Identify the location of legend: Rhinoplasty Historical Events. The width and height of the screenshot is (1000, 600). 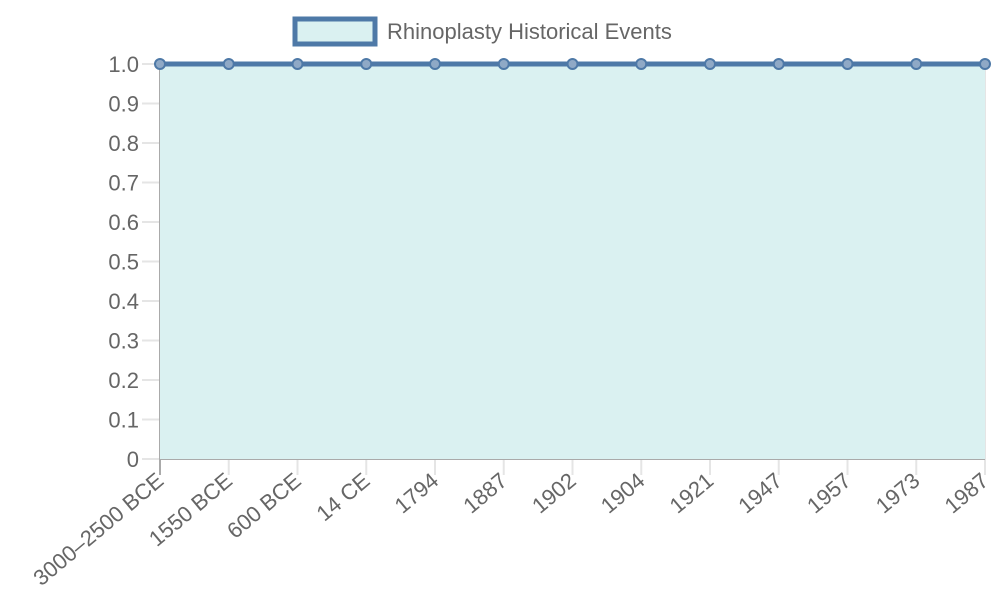
(482, 31).